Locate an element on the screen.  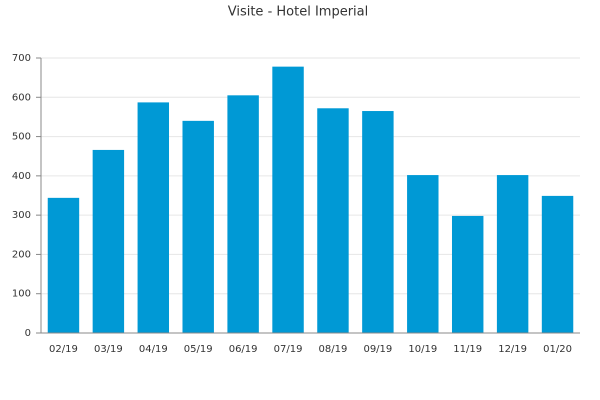
x-tick-label: 02/19 is located at coordinates (63, 349).